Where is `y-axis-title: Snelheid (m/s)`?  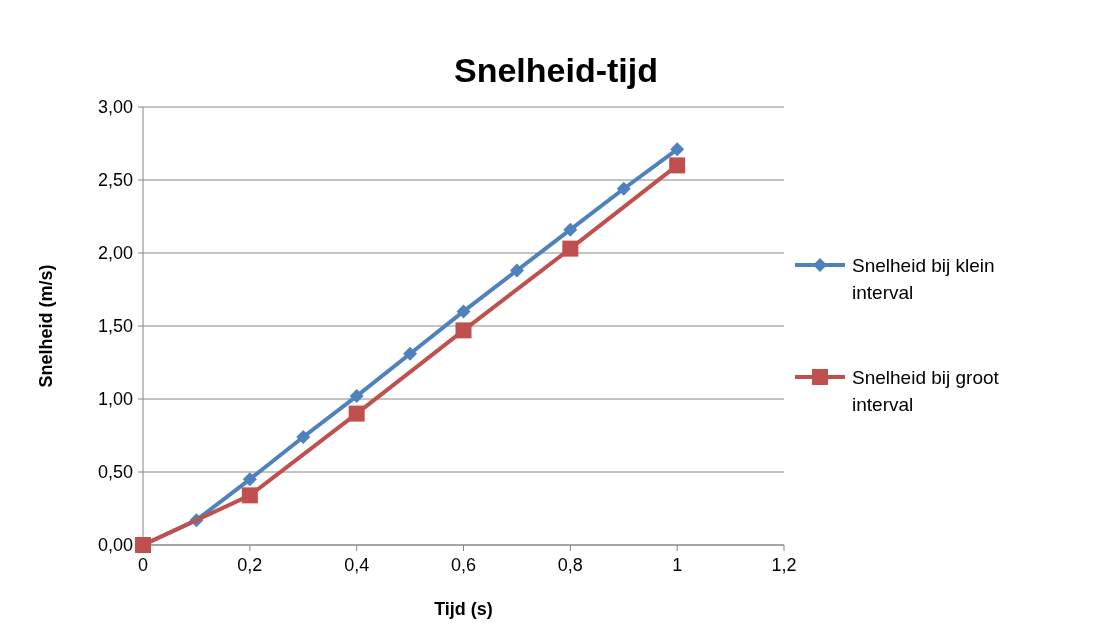 y-axis-title: Snelheid (m/s) is located at coordinates (46, 326).